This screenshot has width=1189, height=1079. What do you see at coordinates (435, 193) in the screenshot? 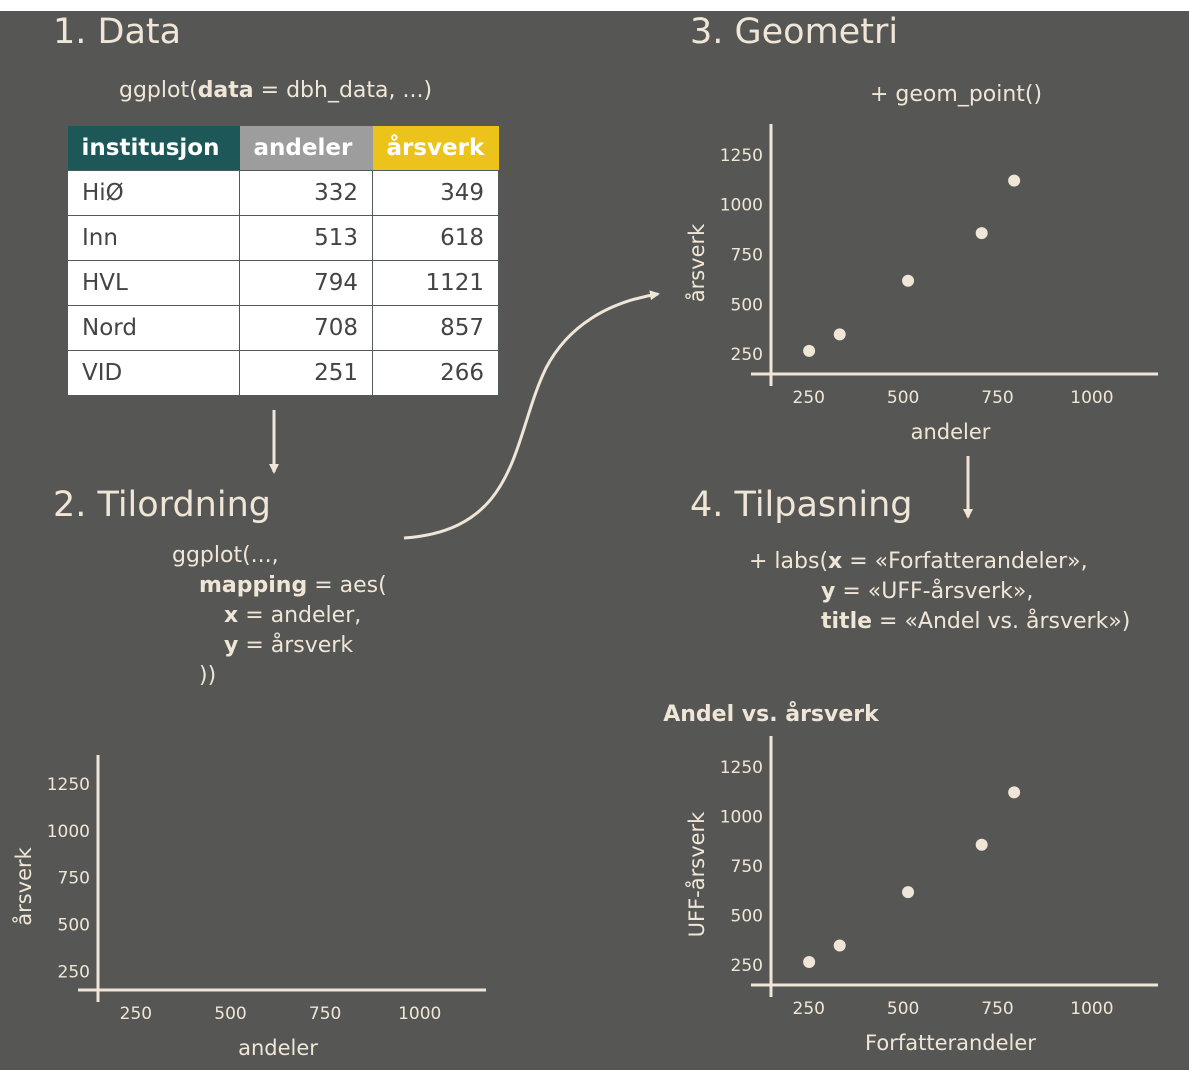
I see `table-cell-arsverk: 349` at bounding box center [435, 193].